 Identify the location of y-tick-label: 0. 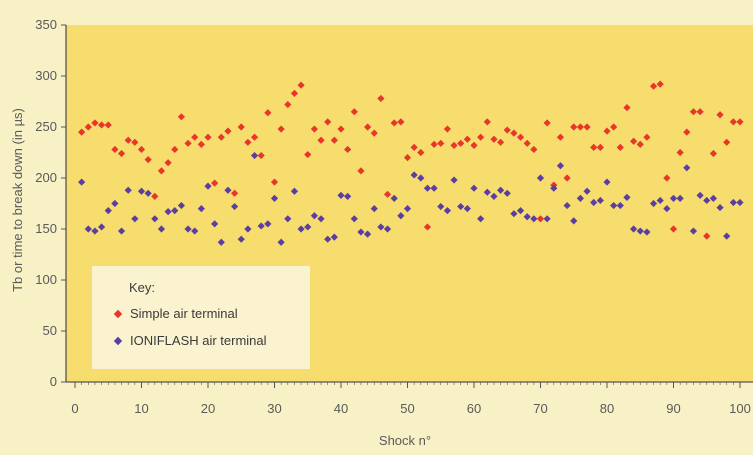
(53, 381).